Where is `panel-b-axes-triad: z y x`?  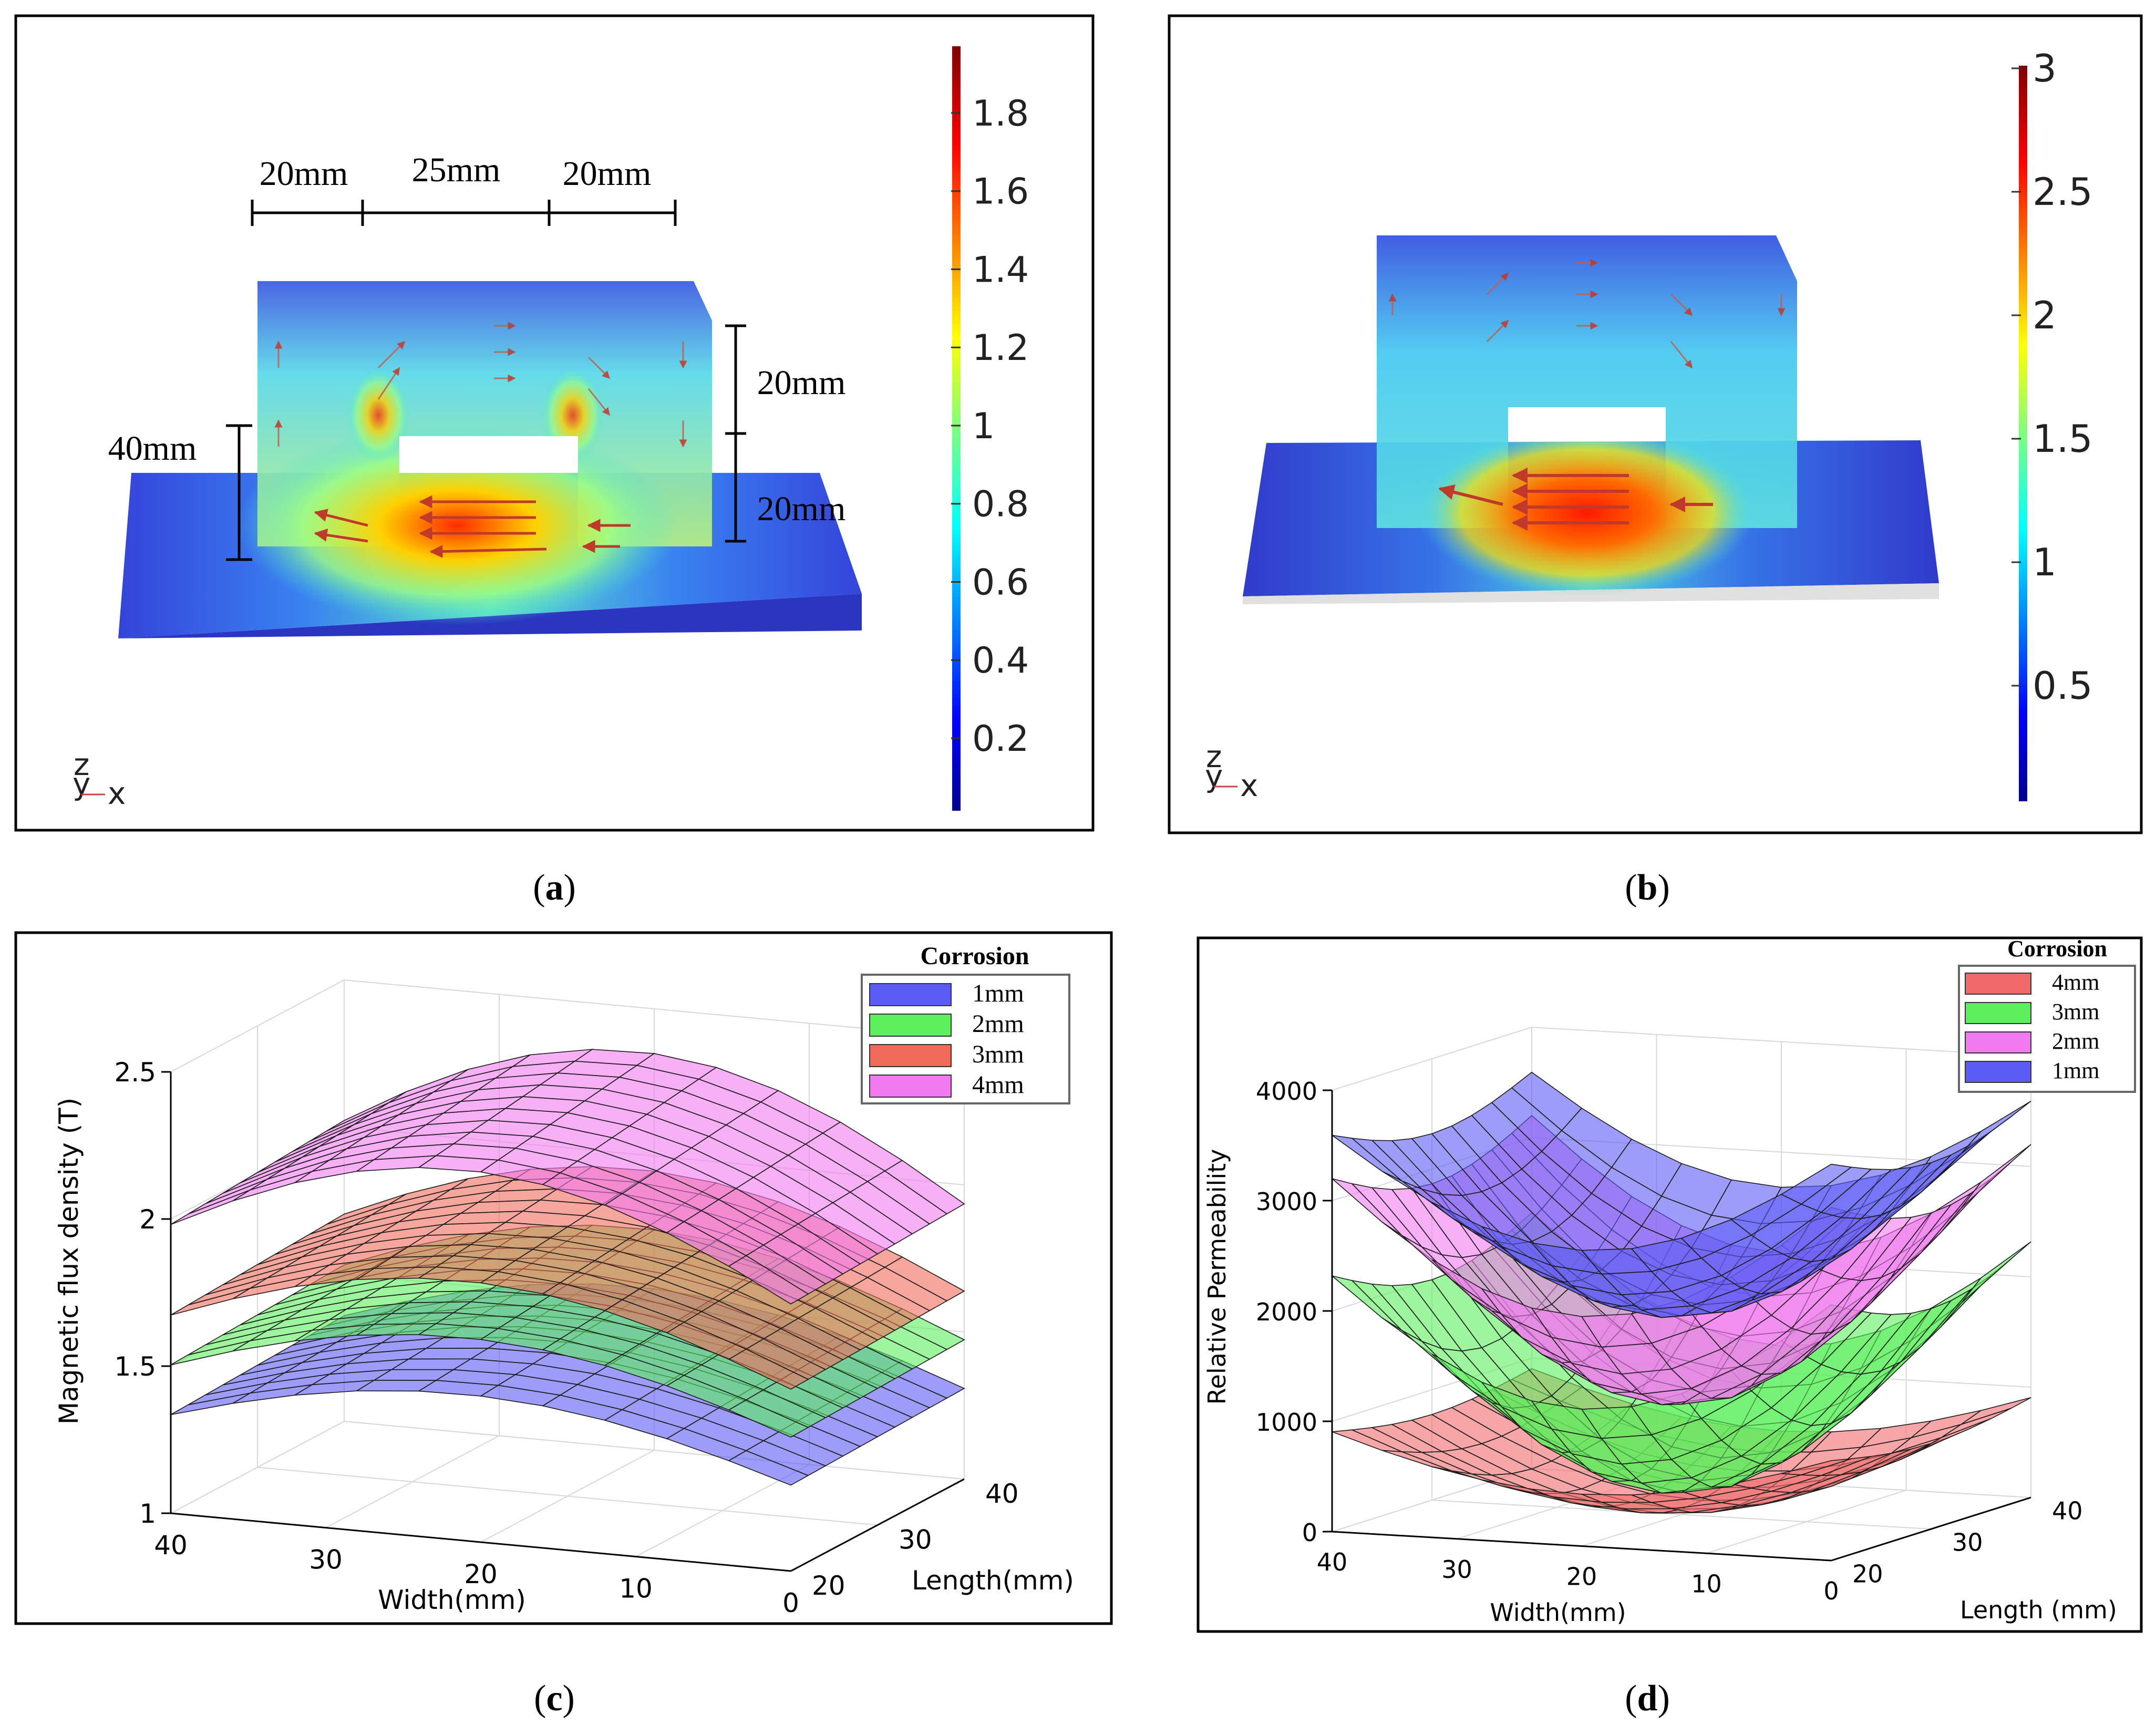 panel-b-axes-triad: z y x is located at coordinates (1231, 771).